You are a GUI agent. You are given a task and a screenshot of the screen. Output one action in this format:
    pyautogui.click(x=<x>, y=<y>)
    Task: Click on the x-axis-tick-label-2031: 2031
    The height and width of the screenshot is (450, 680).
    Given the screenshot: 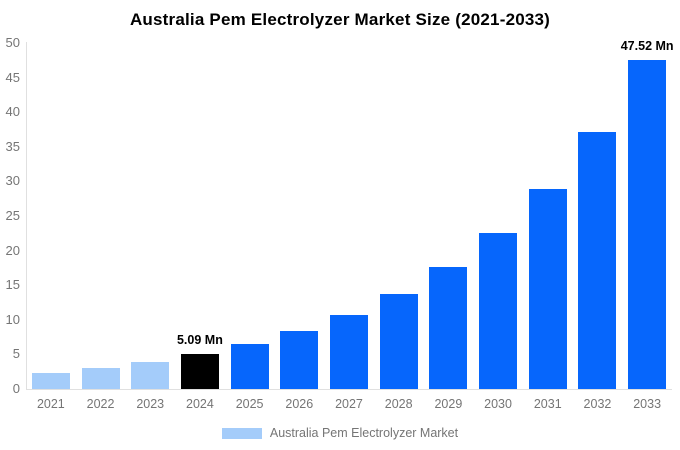 What is the action you would take?
    pyautogui.click(x=547, y=404)
    